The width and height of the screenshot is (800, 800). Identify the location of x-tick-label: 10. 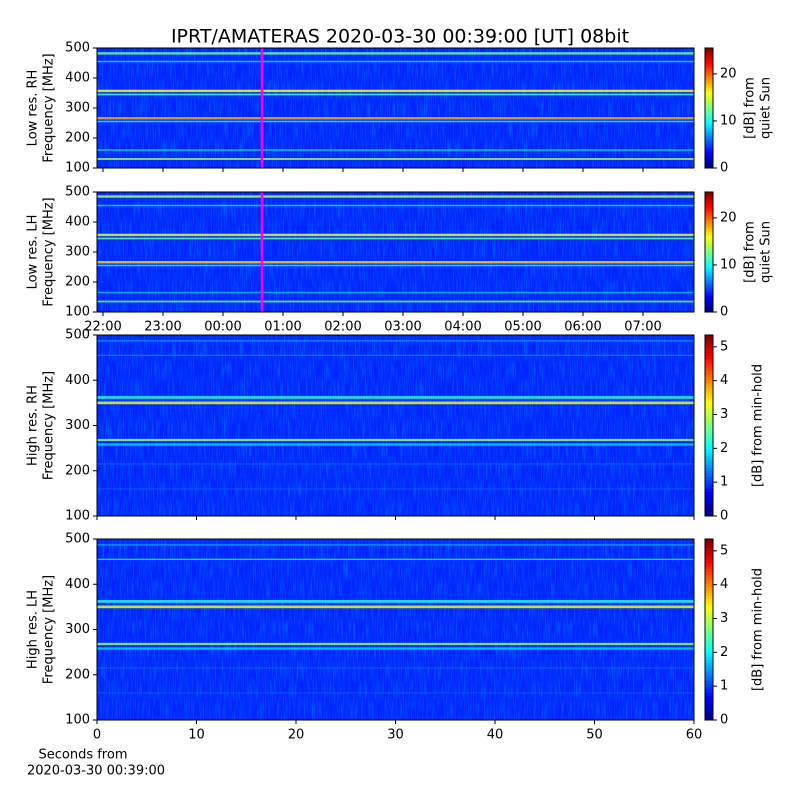
(196, 735).